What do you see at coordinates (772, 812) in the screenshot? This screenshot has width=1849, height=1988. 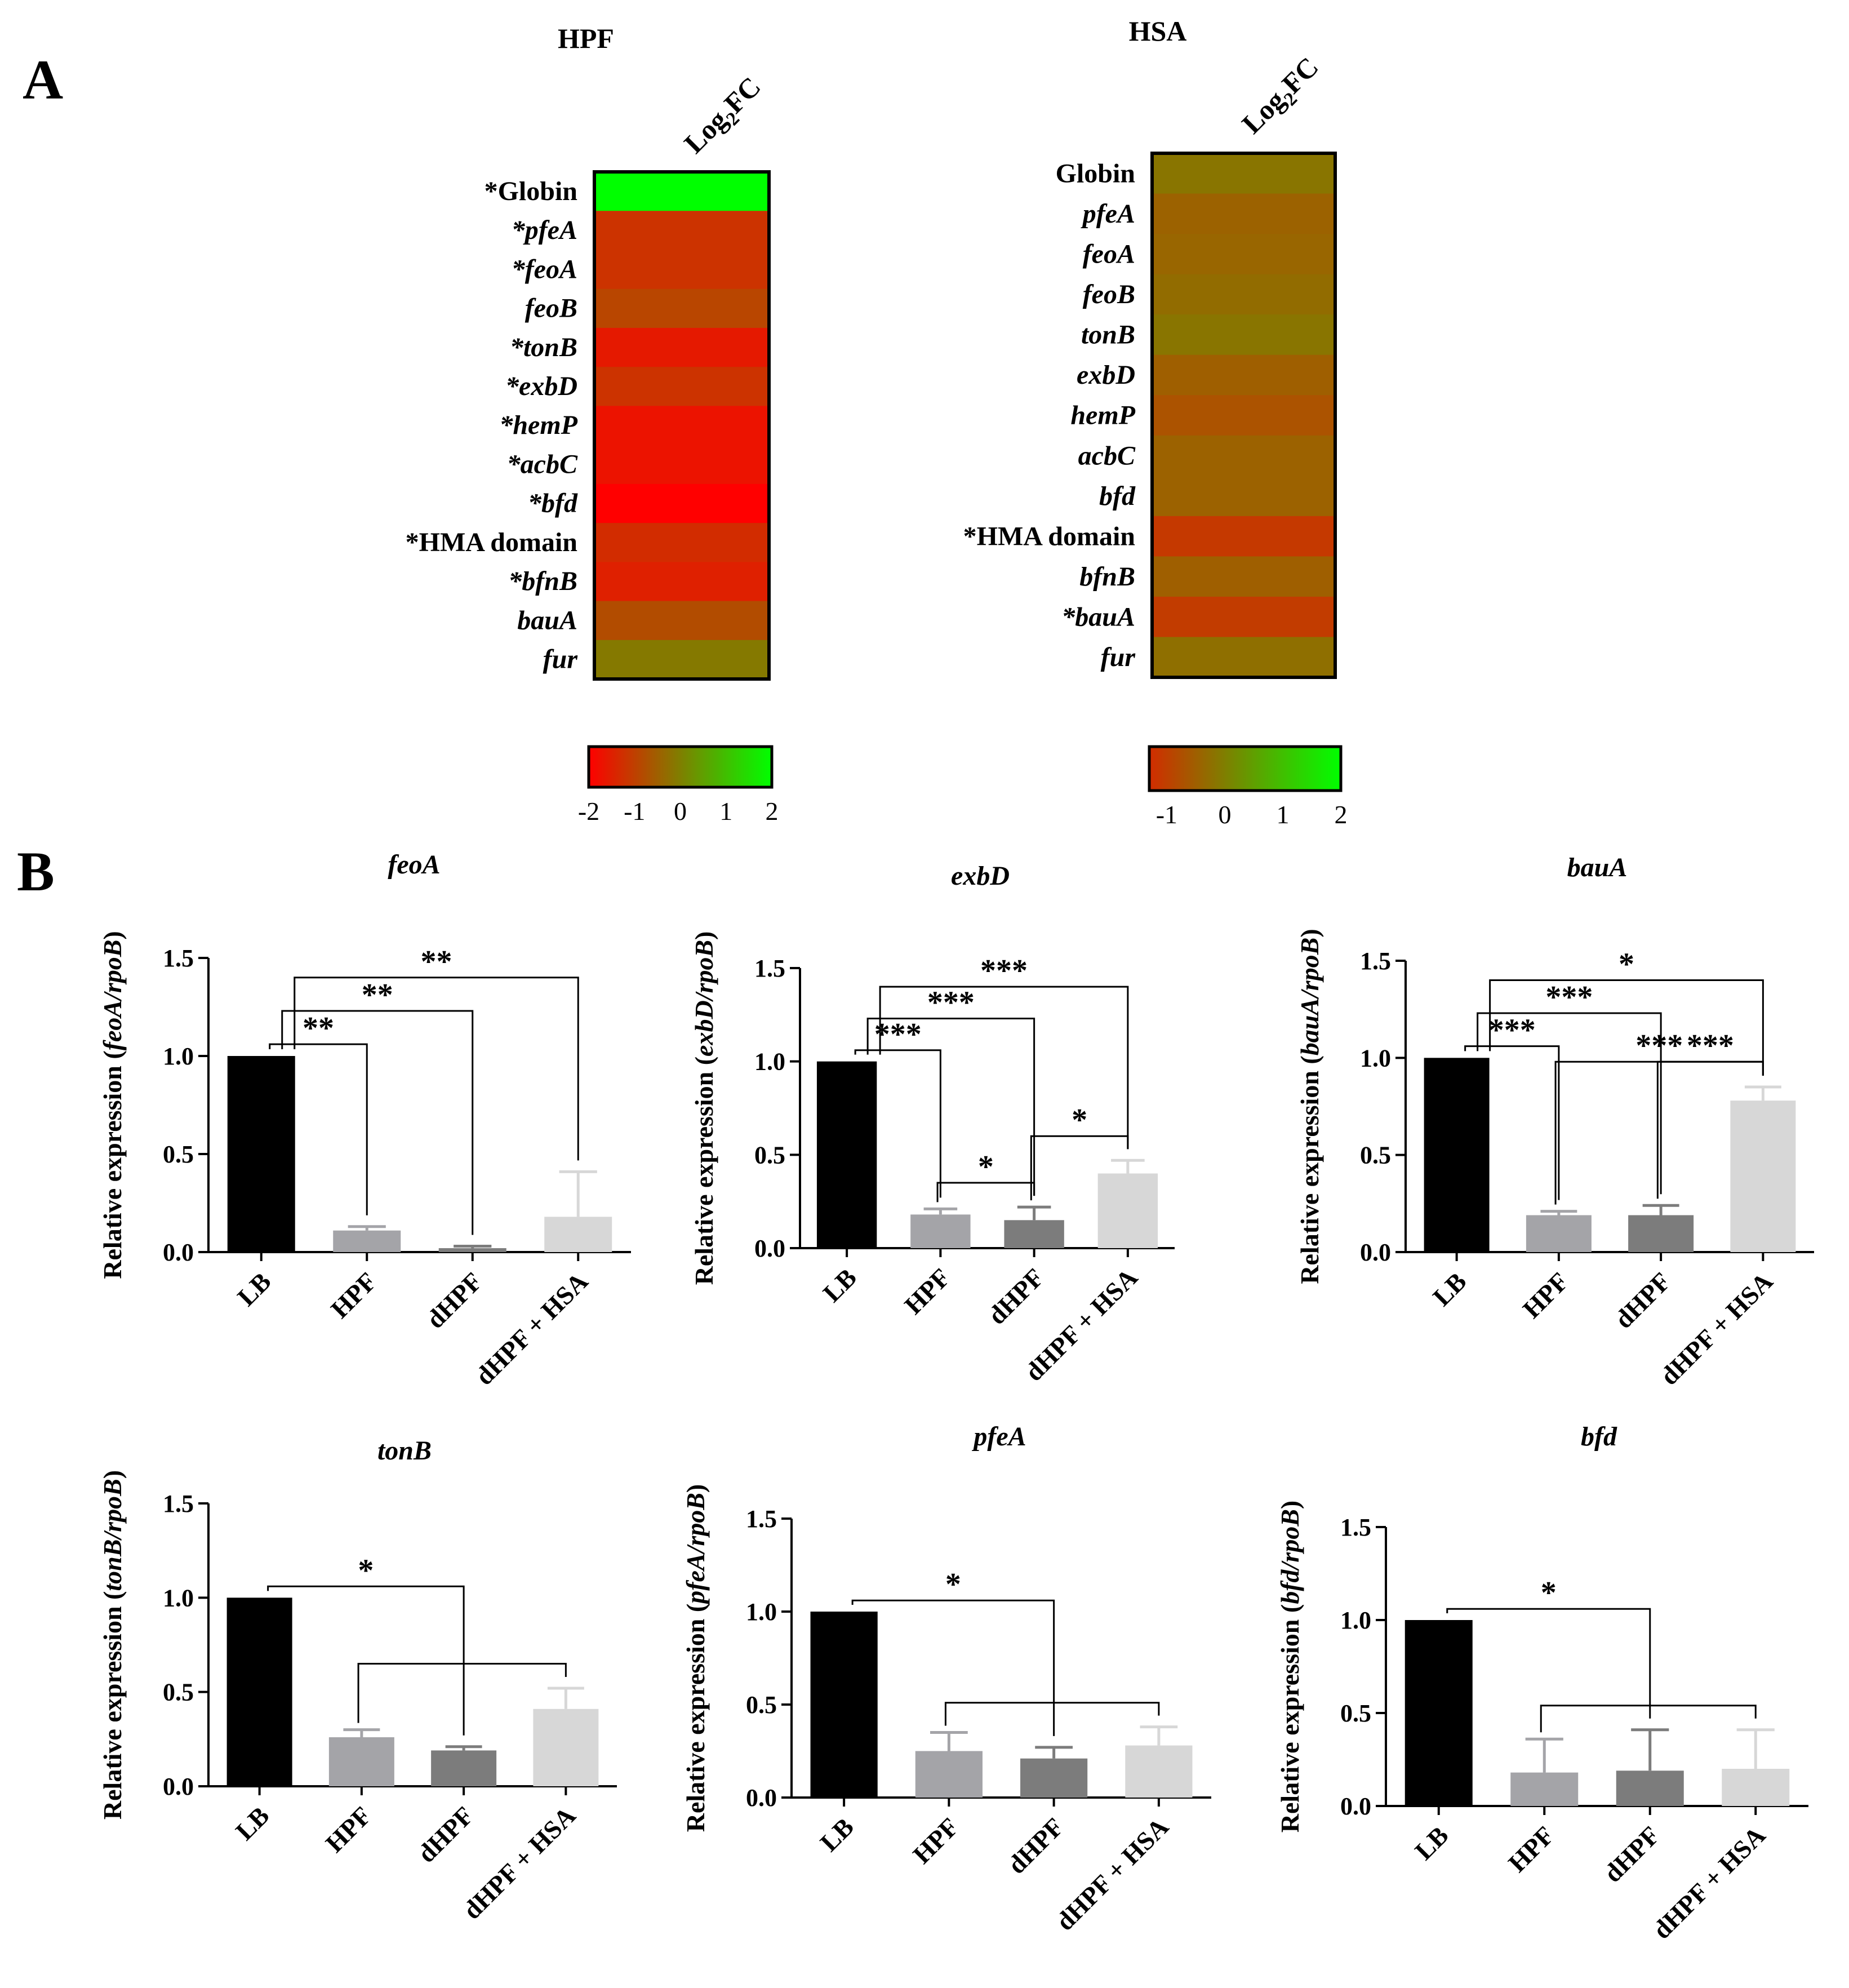 I see `color-scale-tick-label: 2` at bounding box center [772, 812].